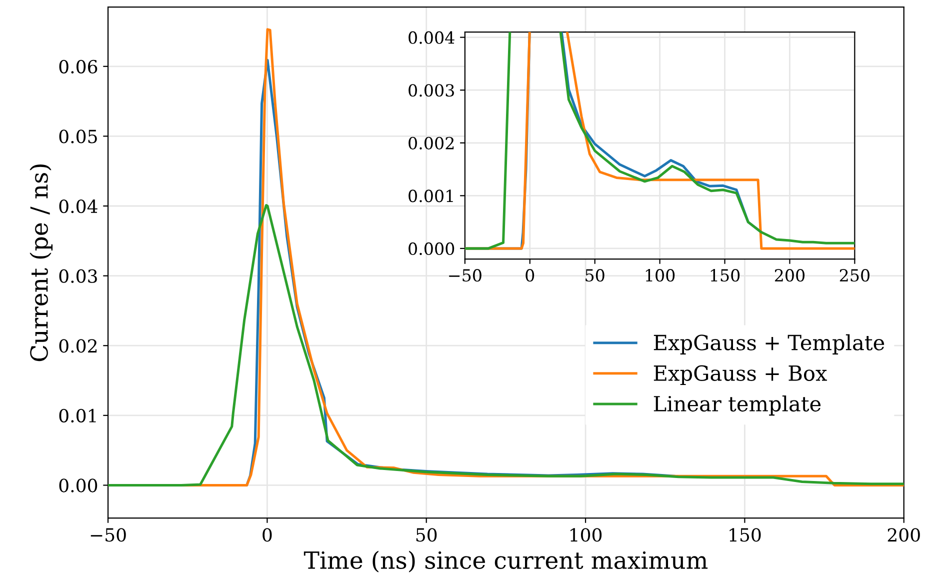  What do you see at coordinates (78, 276) in the screenshot?
I see `y-tick-label: 0.03` at bounding box center [78, 276].